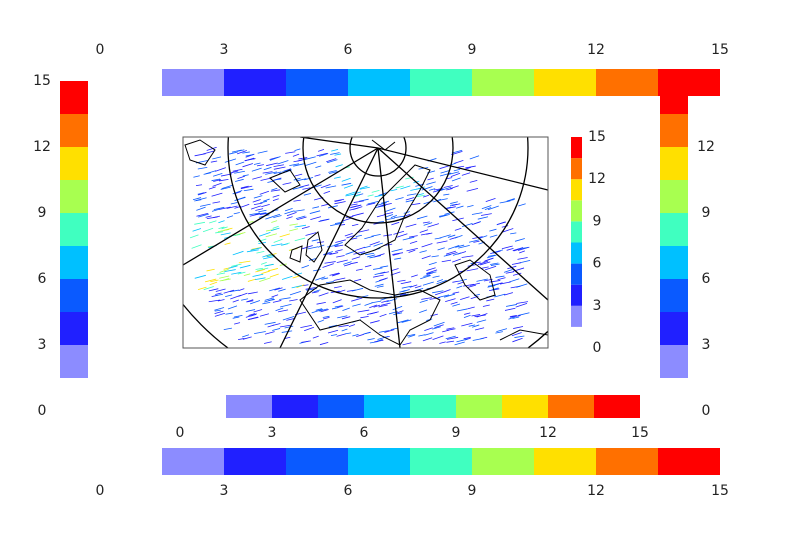  I want to click on colorbar-tick-label: 15, so click(640, 433).